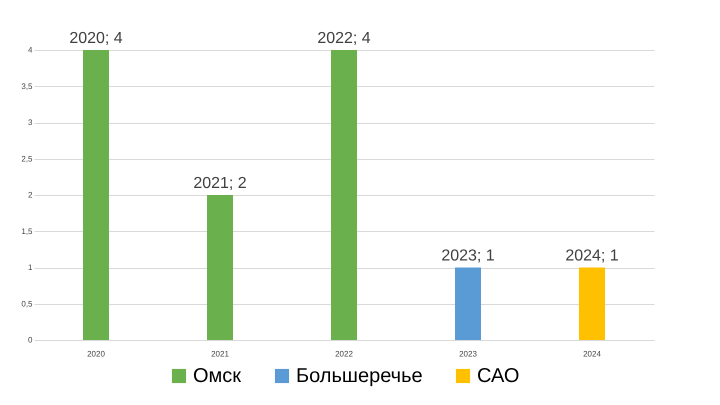  What do you see at coordinates (344, 354) in the screenshot?
I see `x-tick-label: 2022` at bounding box center [344, 354].